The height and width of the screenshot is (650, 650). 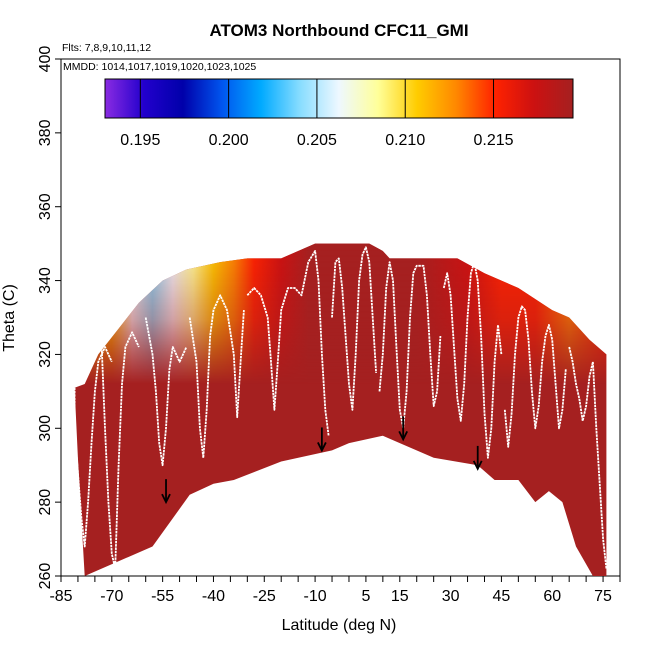 What do you see at coordinates (213, 596) in the screenshot?
I see `x-tick-label: -40` at bounding box center [213, 596].